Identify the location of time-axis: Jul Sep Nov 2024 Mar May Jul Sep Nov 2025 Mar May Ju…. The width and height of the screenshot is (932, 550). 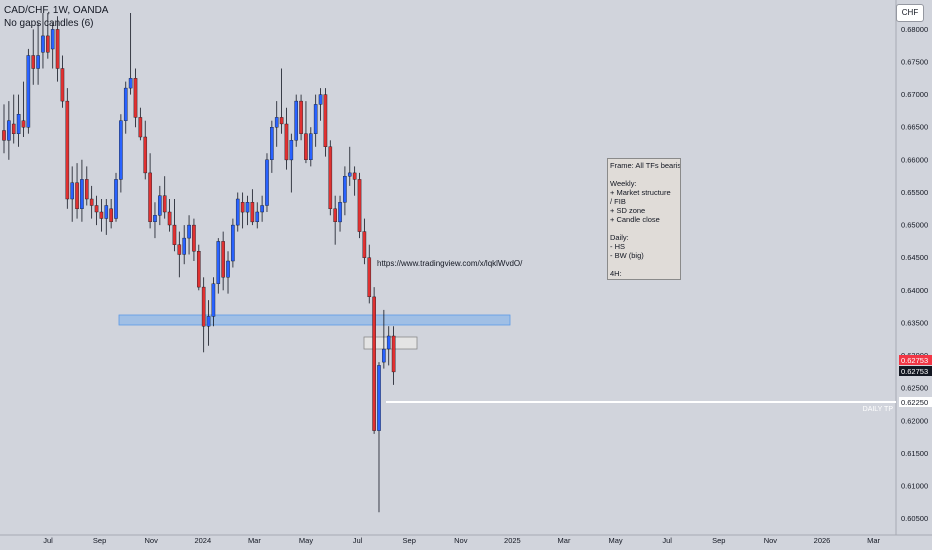
(461, 540).